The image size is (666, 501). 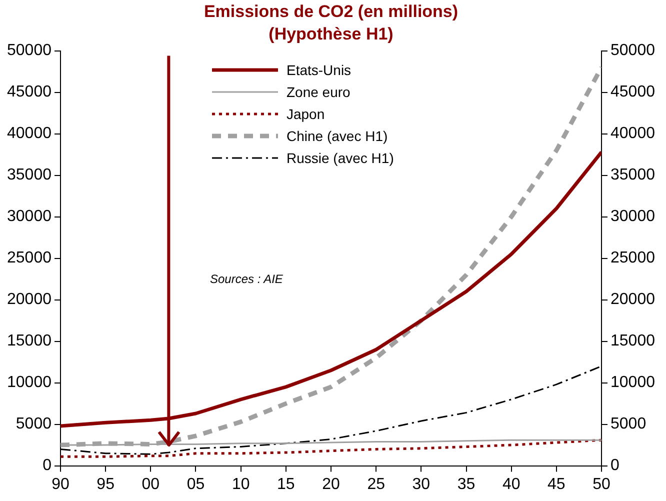 What do you see at coordinates (318, 92) in the screenshot?
I see `legend-label: Zone euro` at bounding box center [318, 92].